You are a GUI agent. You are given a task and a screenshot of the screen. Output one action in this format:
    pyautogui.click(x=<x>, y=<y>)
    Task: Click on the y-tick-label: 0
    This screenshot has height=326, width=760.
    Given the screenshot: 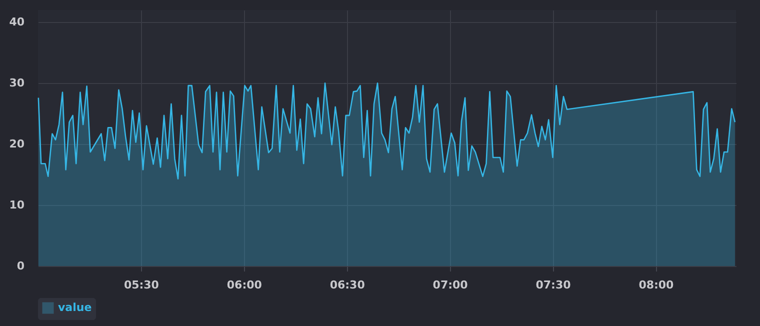 What is the action you would take?
    pyautogui.click(x=20, y=266)
    